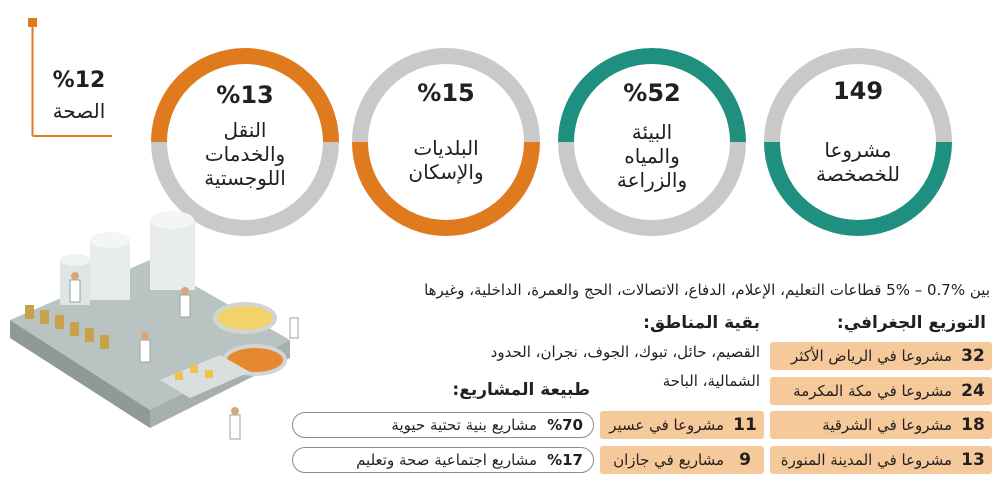  What do you see at coordinates (701, 323) in the screenshot?
I see `rest-heading: بقية المناطق:` at bounding box center [701, 323].